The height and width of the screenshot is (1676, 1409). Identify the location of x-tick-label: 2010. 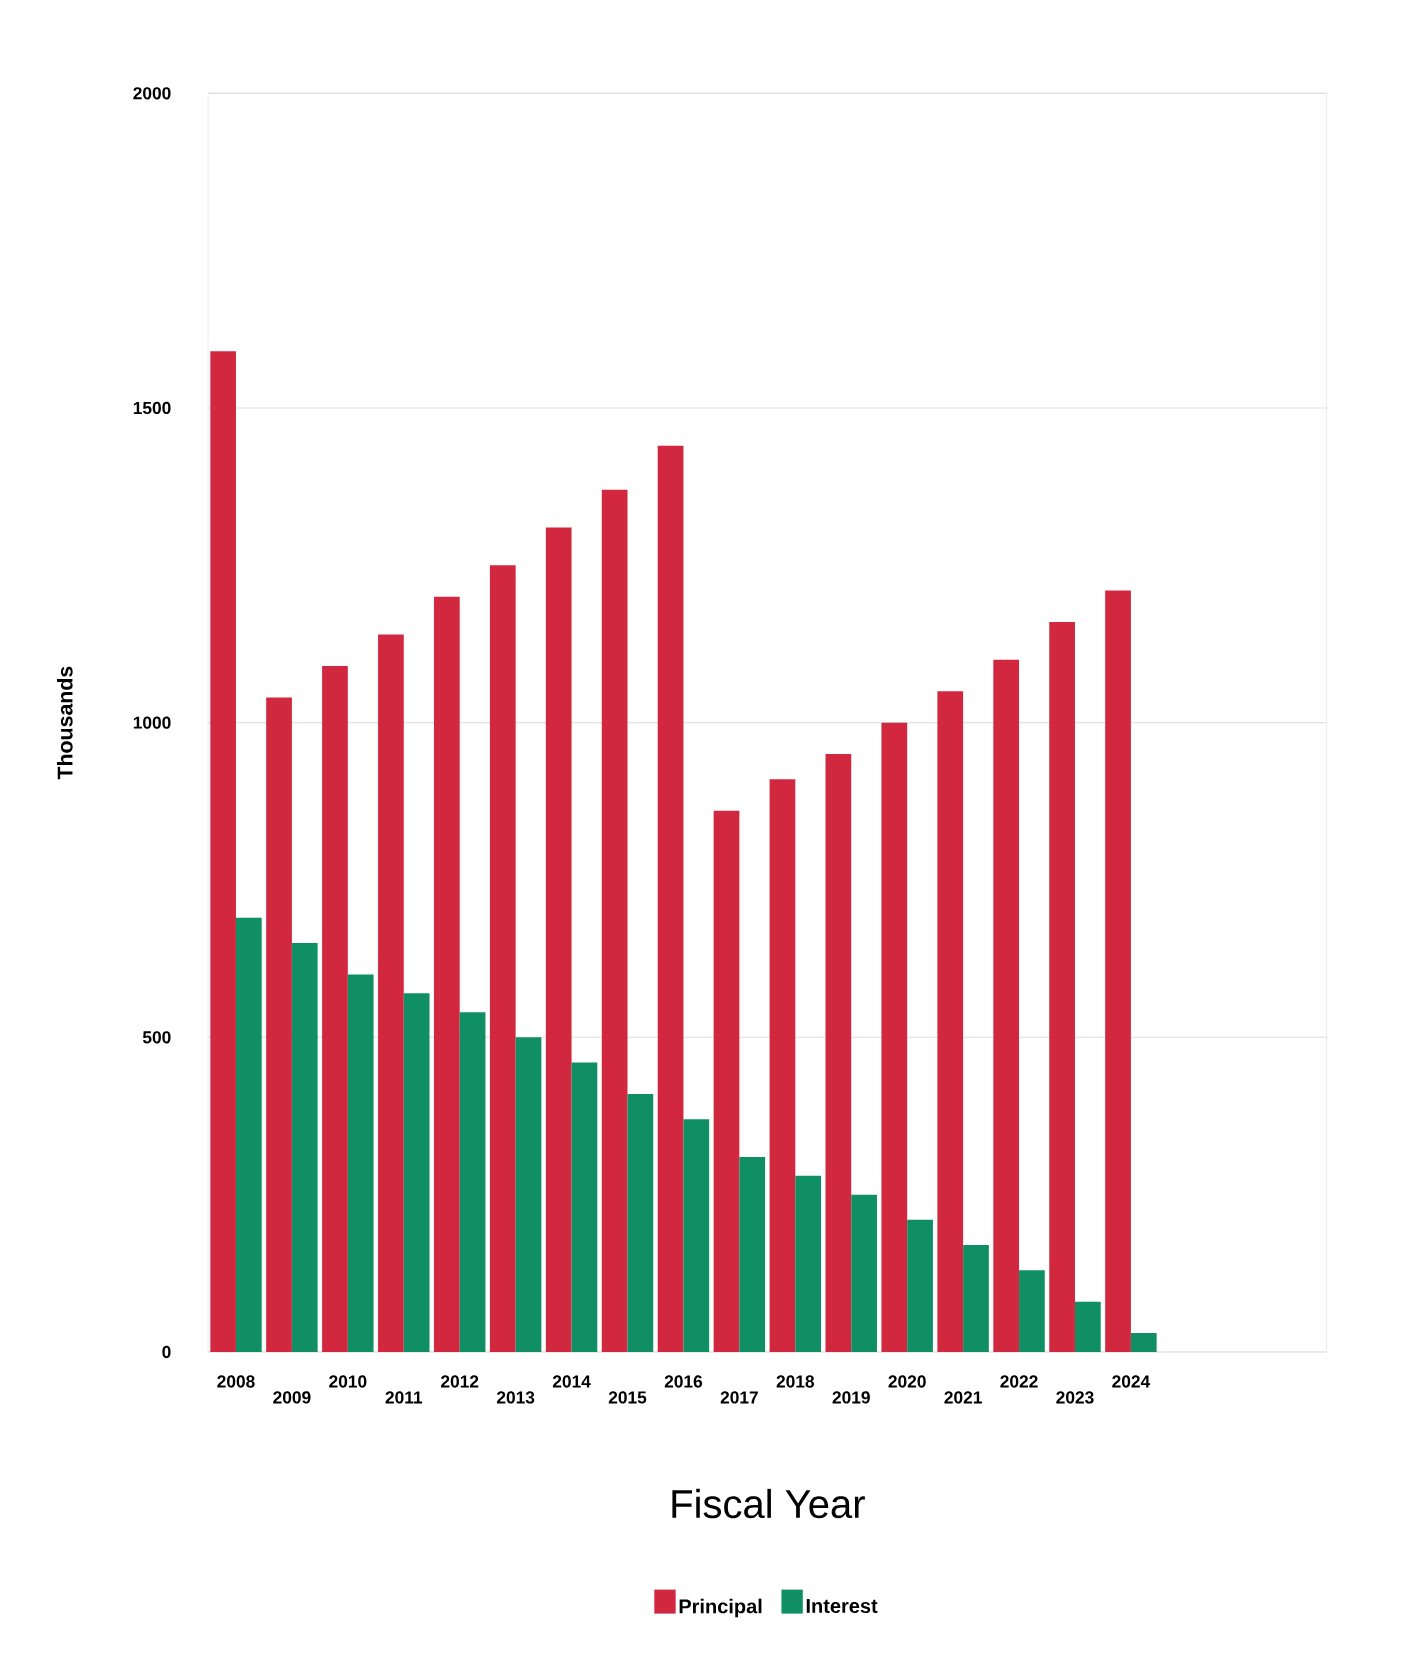
(348, 1381).